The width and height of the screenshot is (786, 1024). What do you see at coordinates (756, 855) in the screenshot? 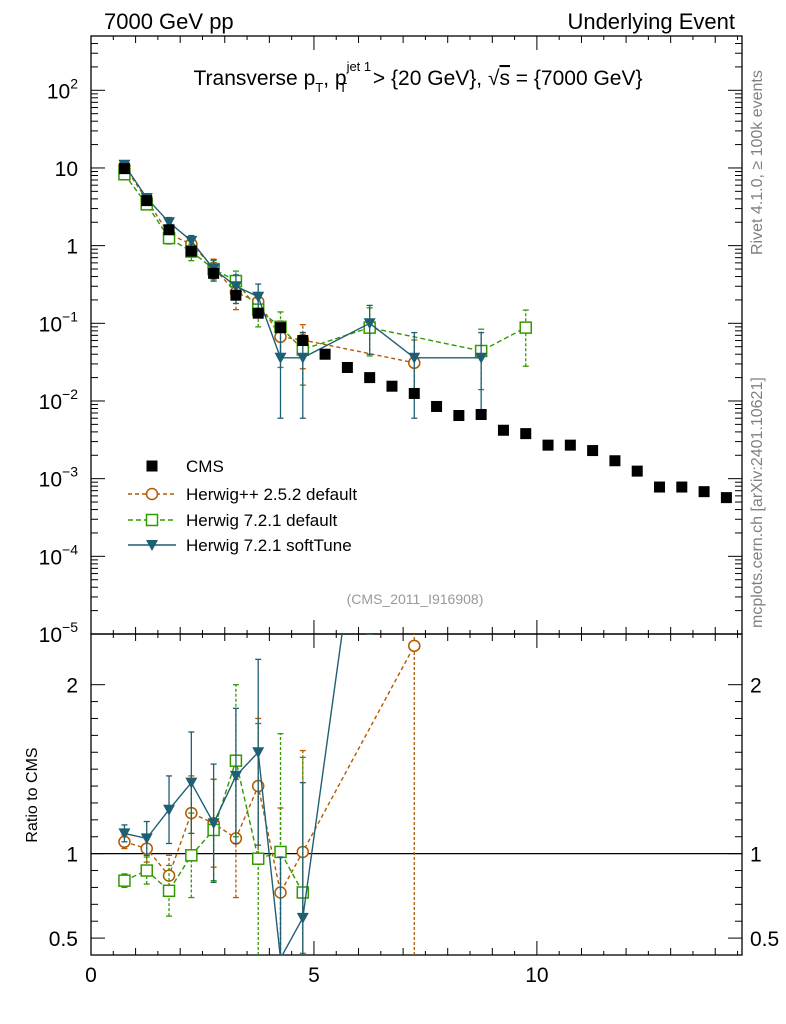
I see `ratio-tick-label-right: 1` at bounding box center [756, 855].